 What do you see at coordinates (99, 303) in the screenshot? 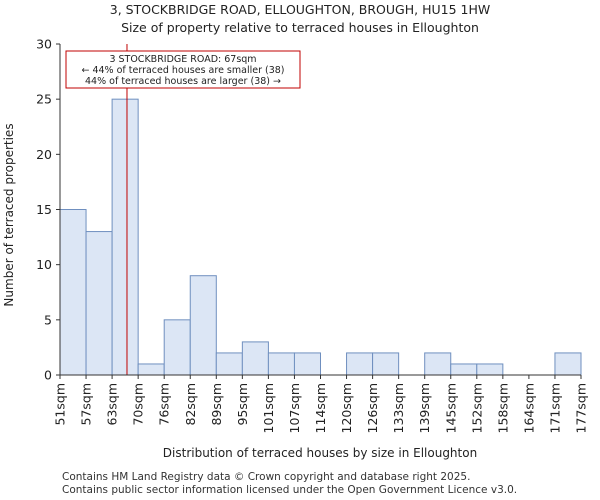
I see `bar-57sqm` at bounding box center [99, 303].